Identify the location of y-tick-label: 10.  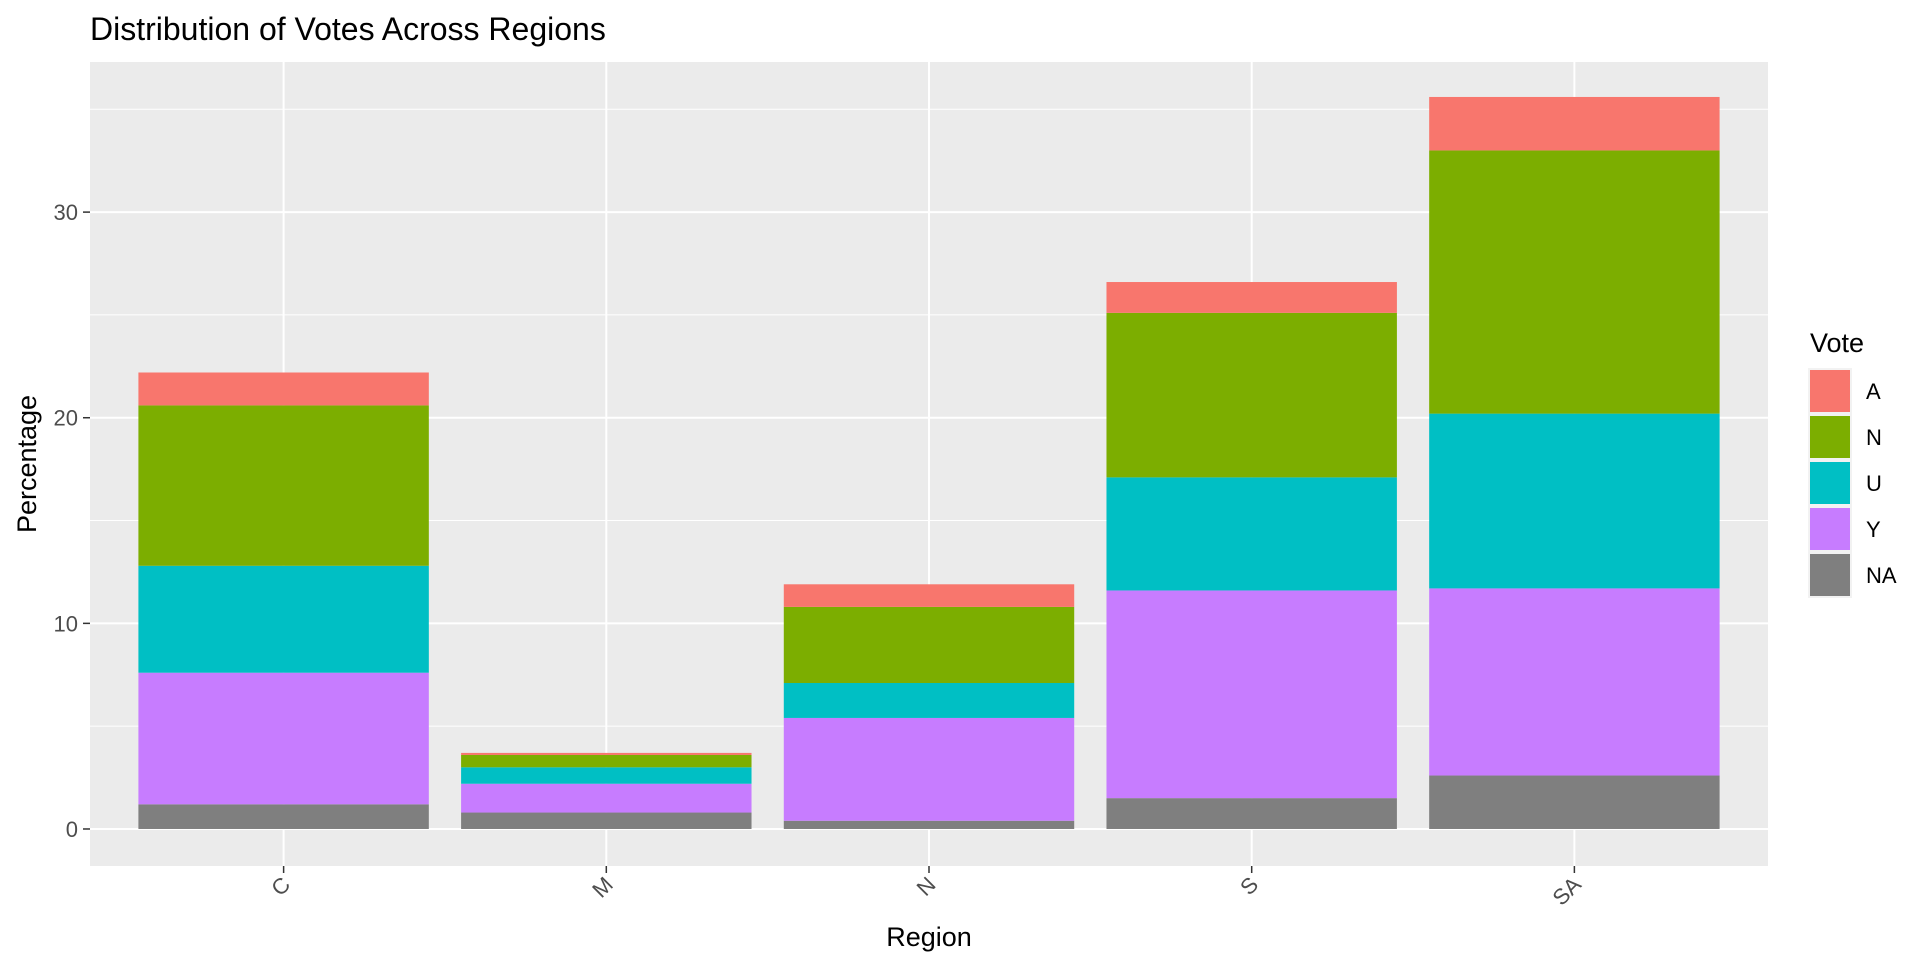
(66, 623).